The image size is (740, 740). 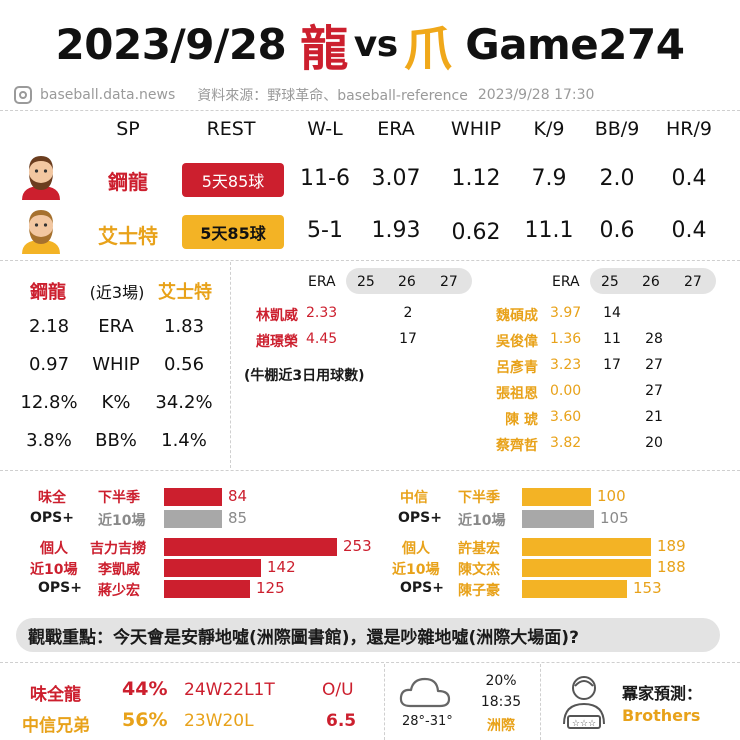 What do you see at coordinates (584, 702) in the screenshot?
I see `predictor-avatar-icon: ☆☆☆` at bounding box center [584, 702].